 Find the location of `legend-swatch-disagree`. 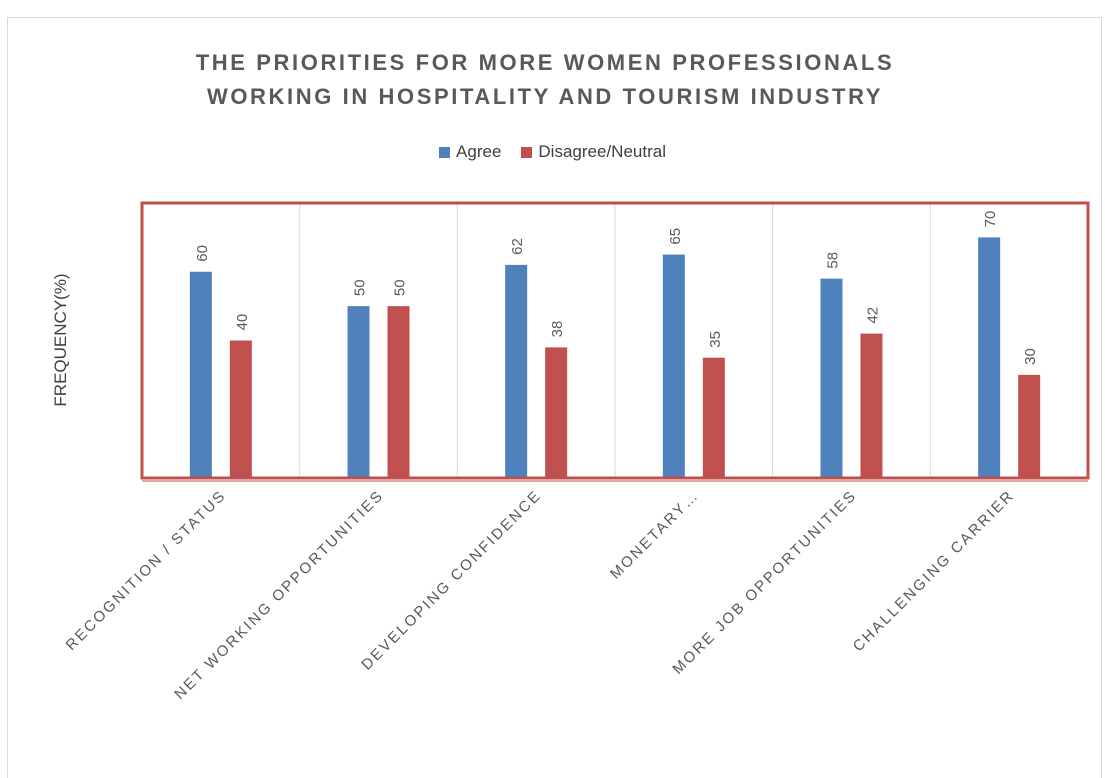

legend-swatch-disagree is located at coordinates (527, 152).